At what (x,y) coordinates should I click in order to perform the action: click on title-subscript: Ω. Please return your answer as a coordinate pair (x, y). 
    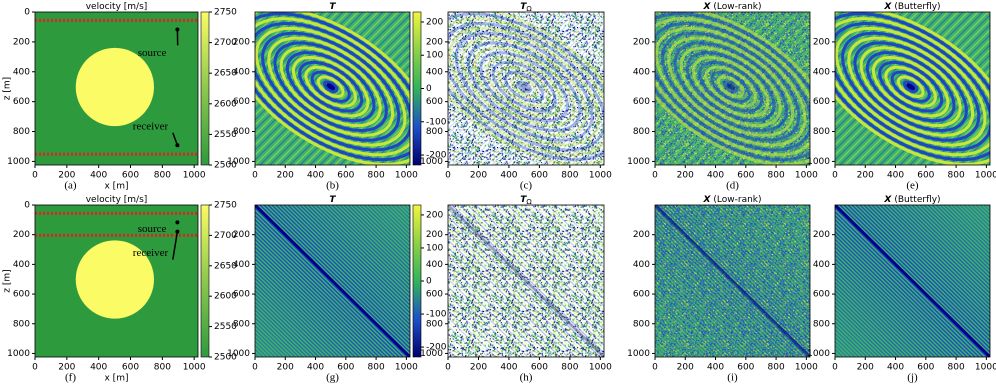
    Looking at the image, I should click on (529, 202).